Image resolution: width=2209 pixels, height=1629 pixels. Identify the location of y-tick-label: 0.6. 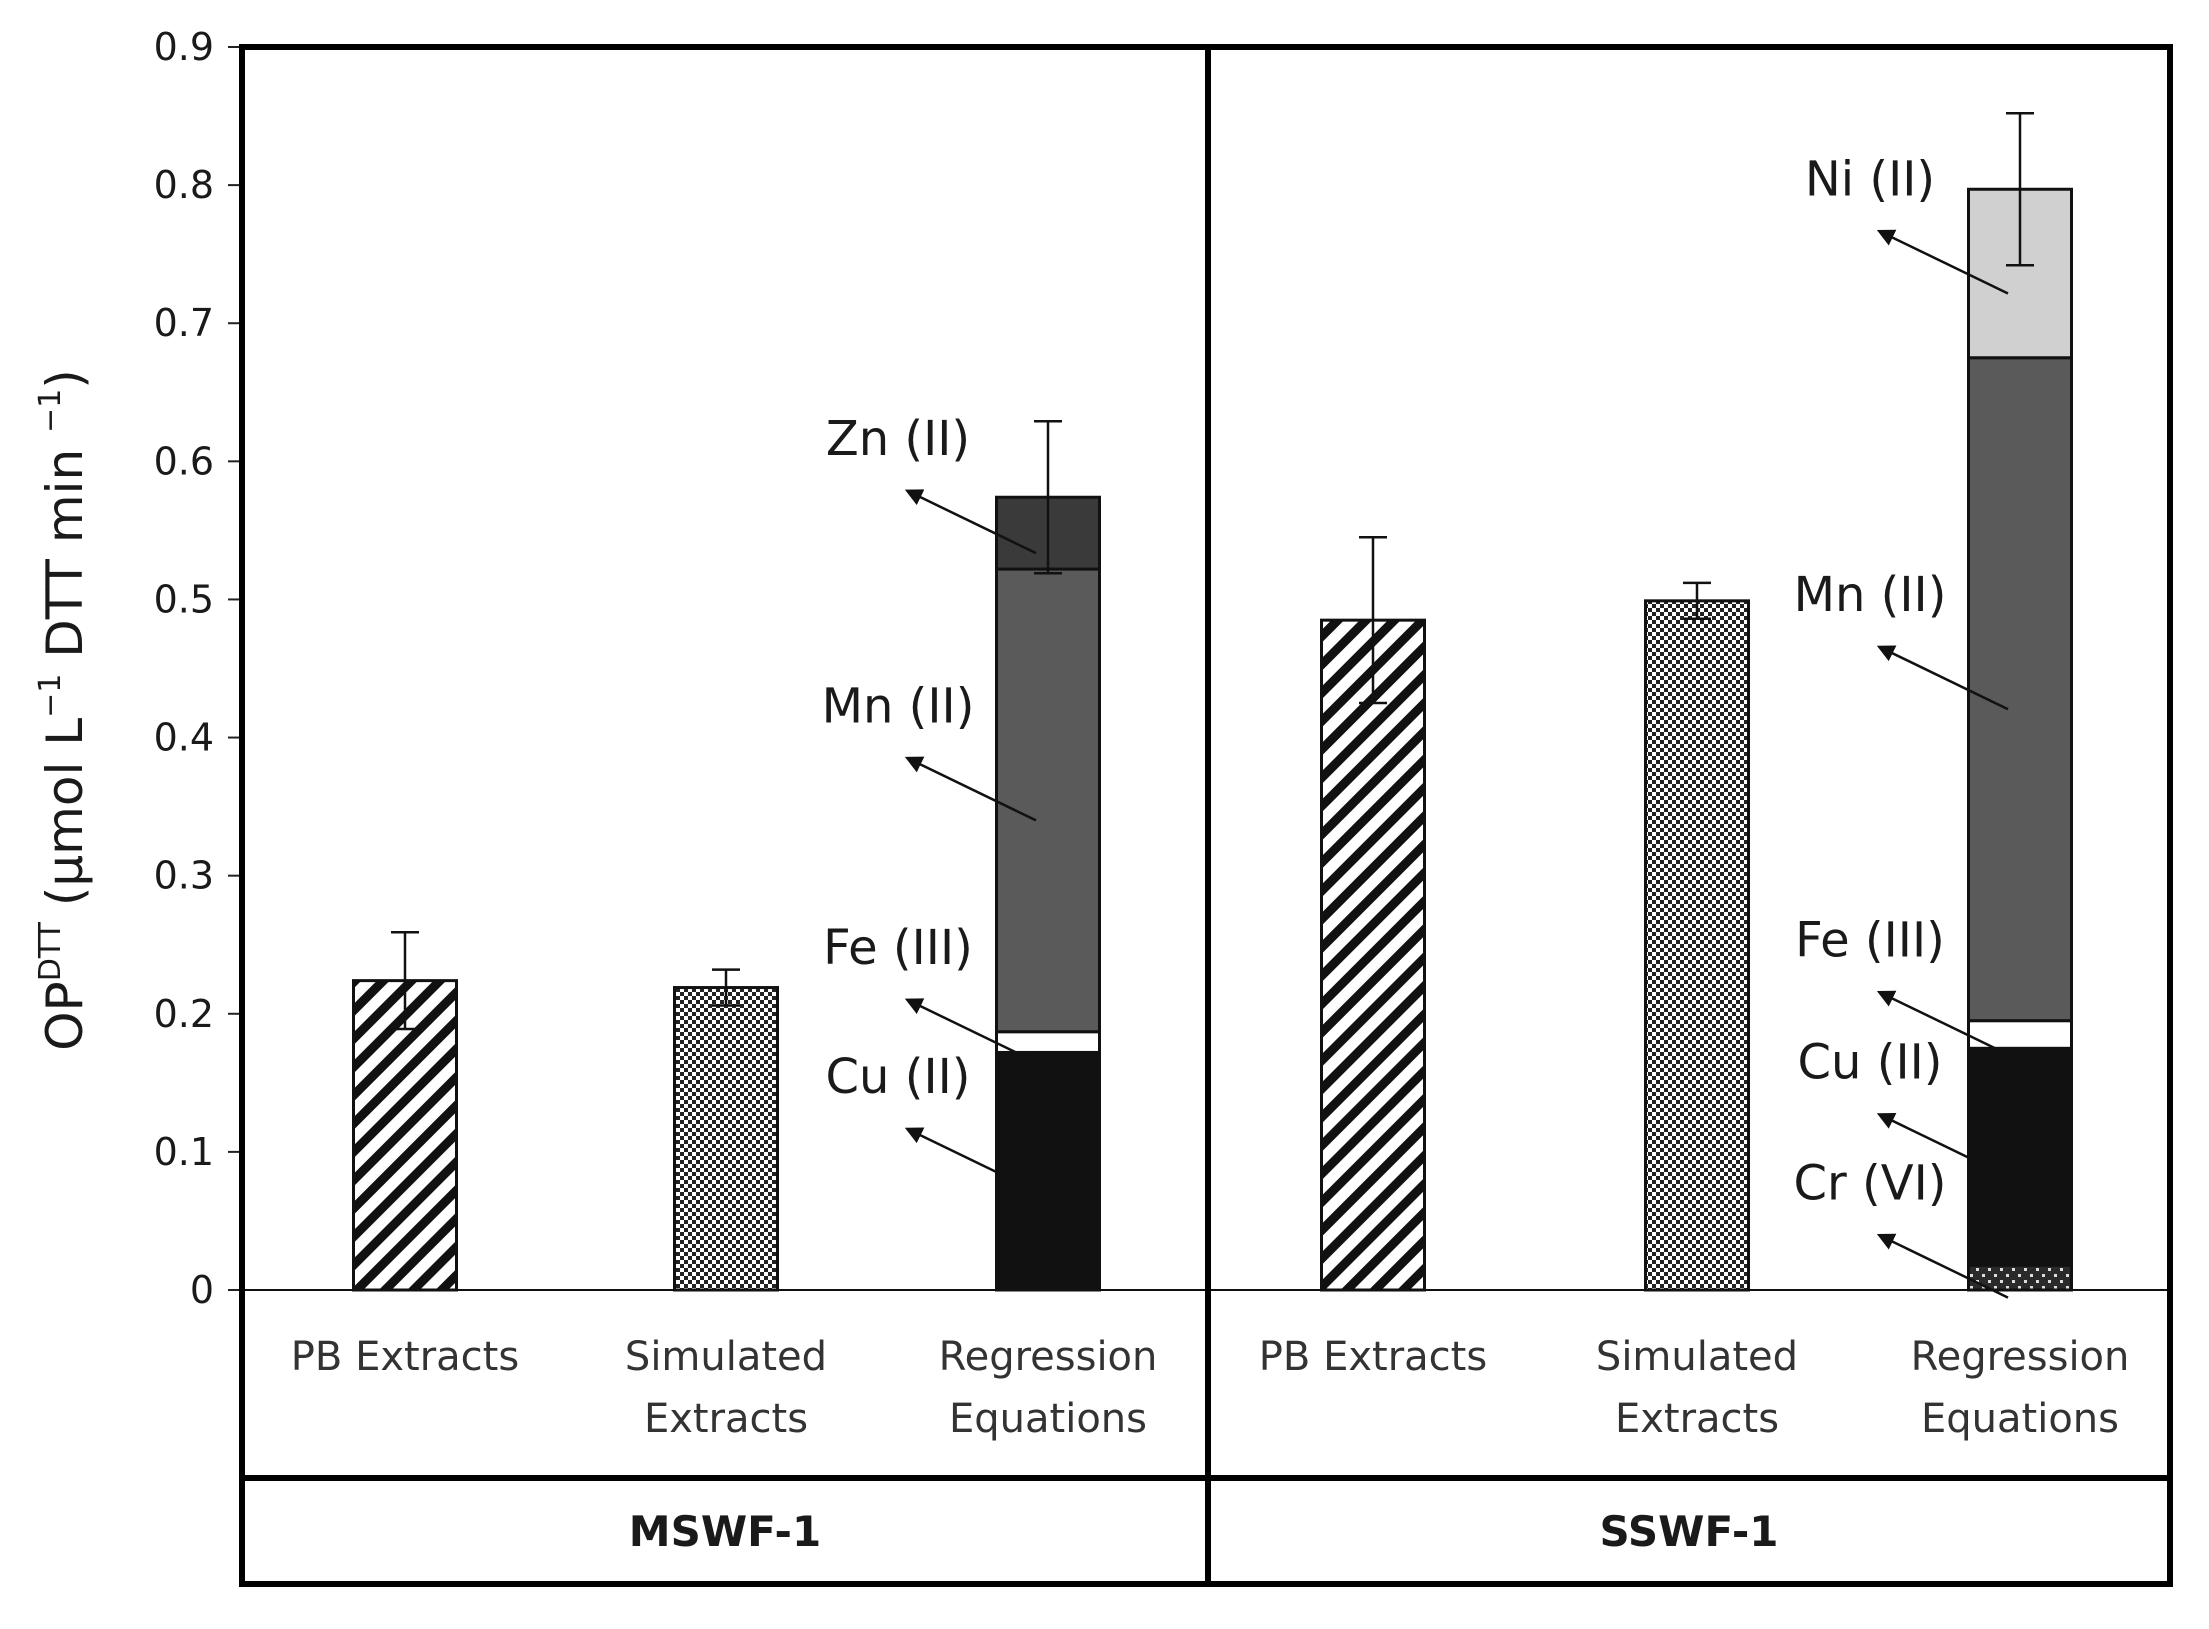
(184, 461).